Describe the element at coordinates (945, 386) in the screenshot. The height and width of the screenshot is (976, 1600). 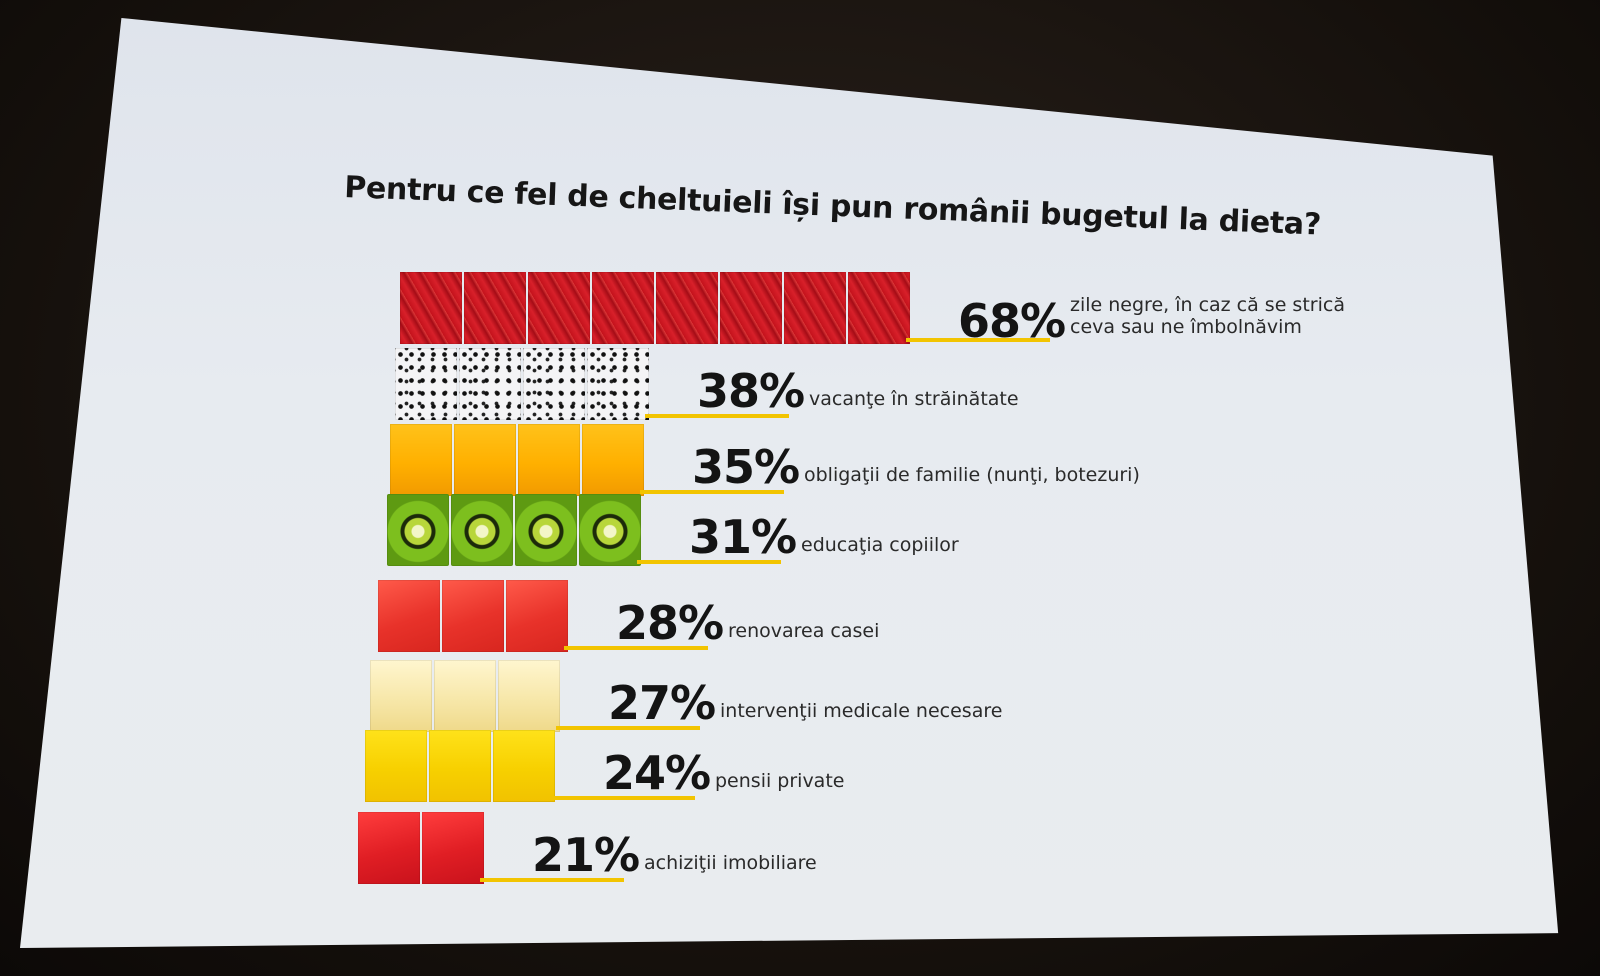
I see `bar-row: 38% vacanţe în străinătate` at that location.